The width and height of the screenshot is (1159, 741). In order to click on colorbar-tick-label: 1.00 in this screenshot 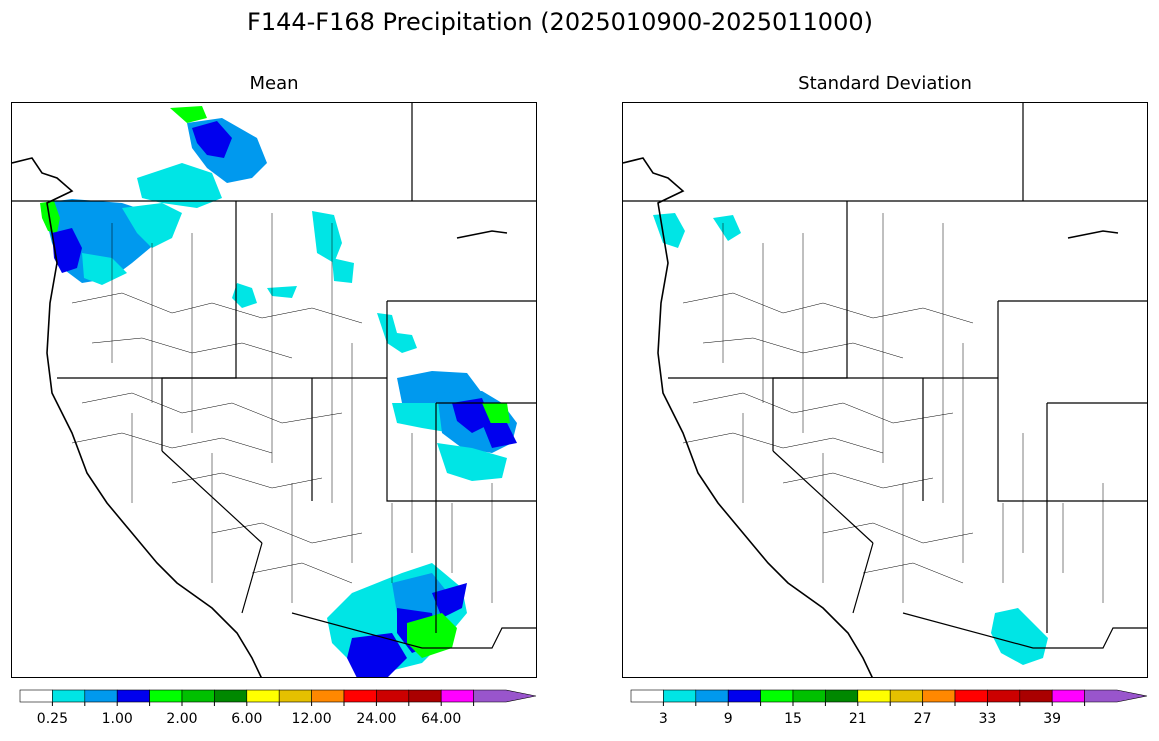, I will do `click(117, 719)`.